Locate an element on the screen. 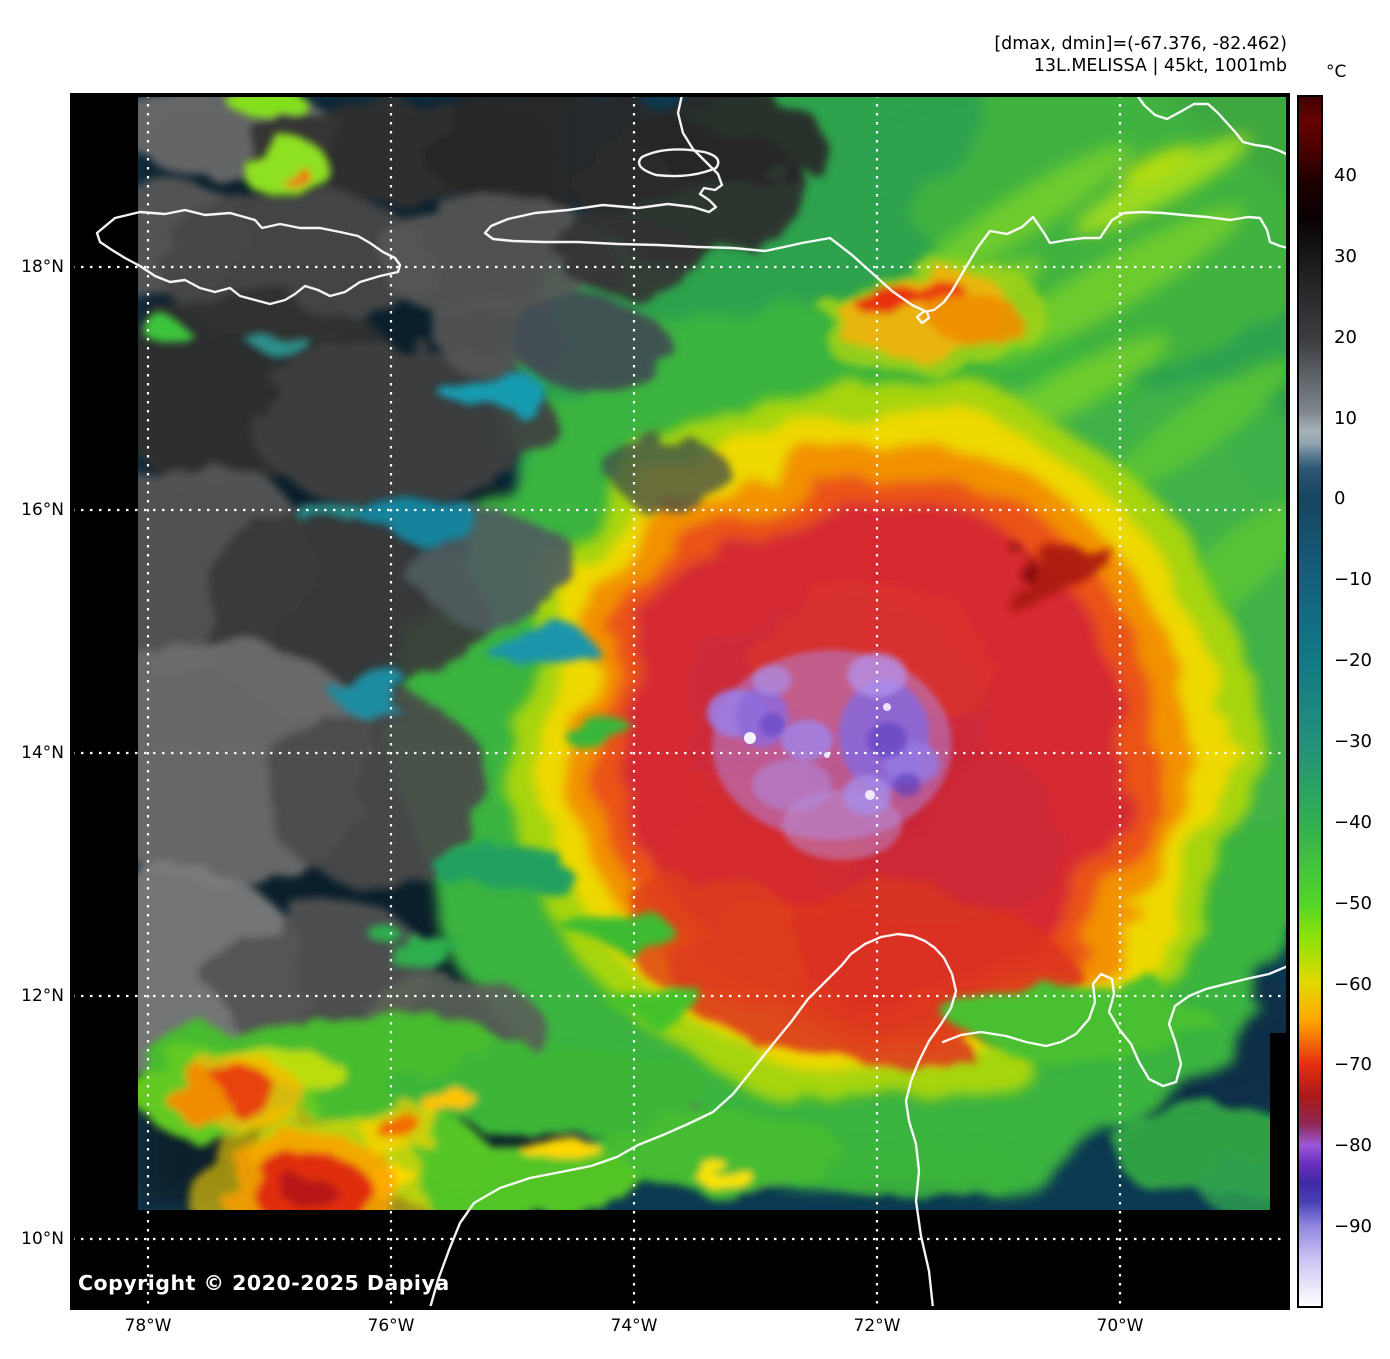 The image size is (1390, 1359). colorbar-tick: −90 is located at coordinates (1353, 1226).